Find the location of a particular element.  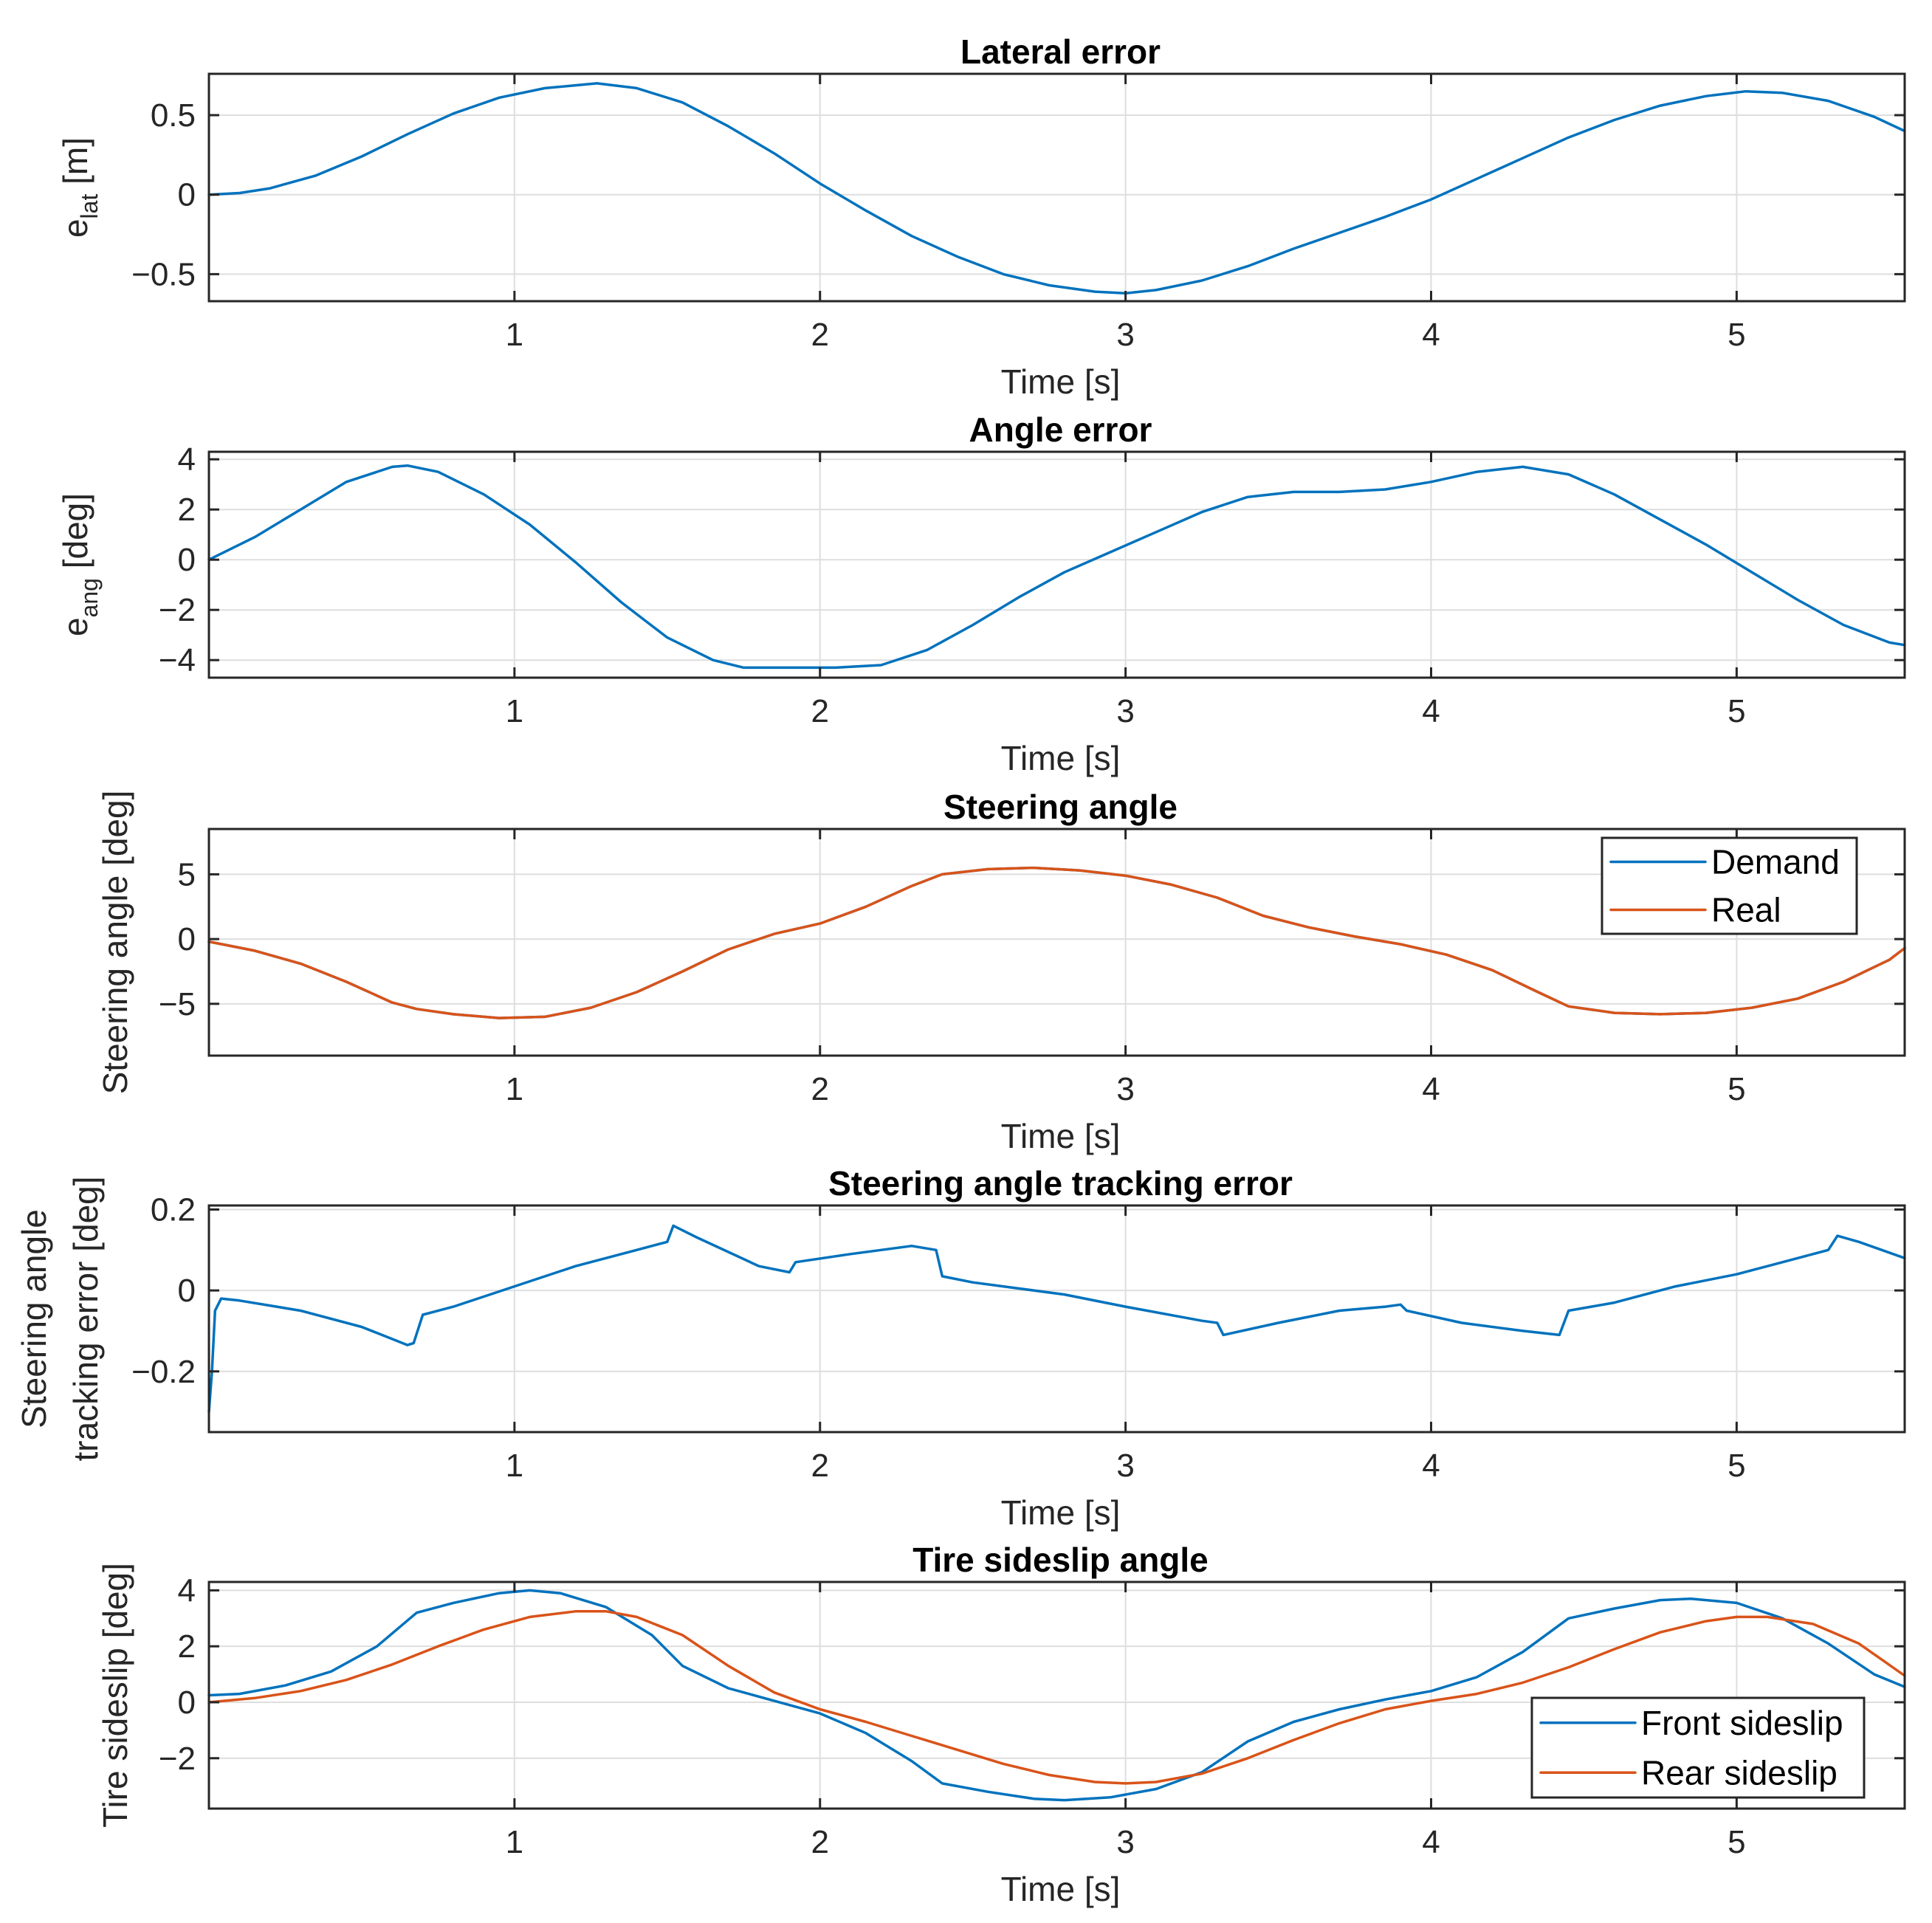

chart-title: Steering angle is located at coordinates (1060, 807).